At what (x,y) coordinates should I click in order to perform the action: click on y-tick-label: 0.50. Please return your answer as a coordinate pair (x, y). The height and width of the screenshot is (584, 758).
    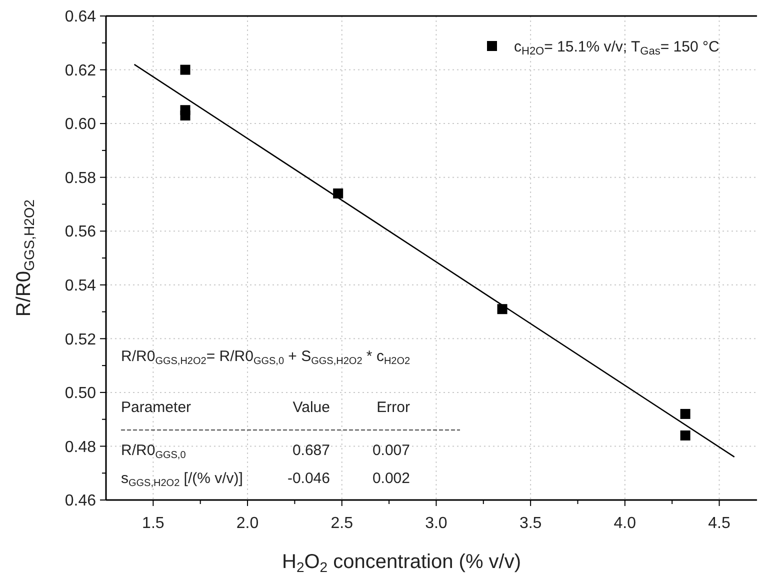
    Looking at the image, I should click on (80, 393).